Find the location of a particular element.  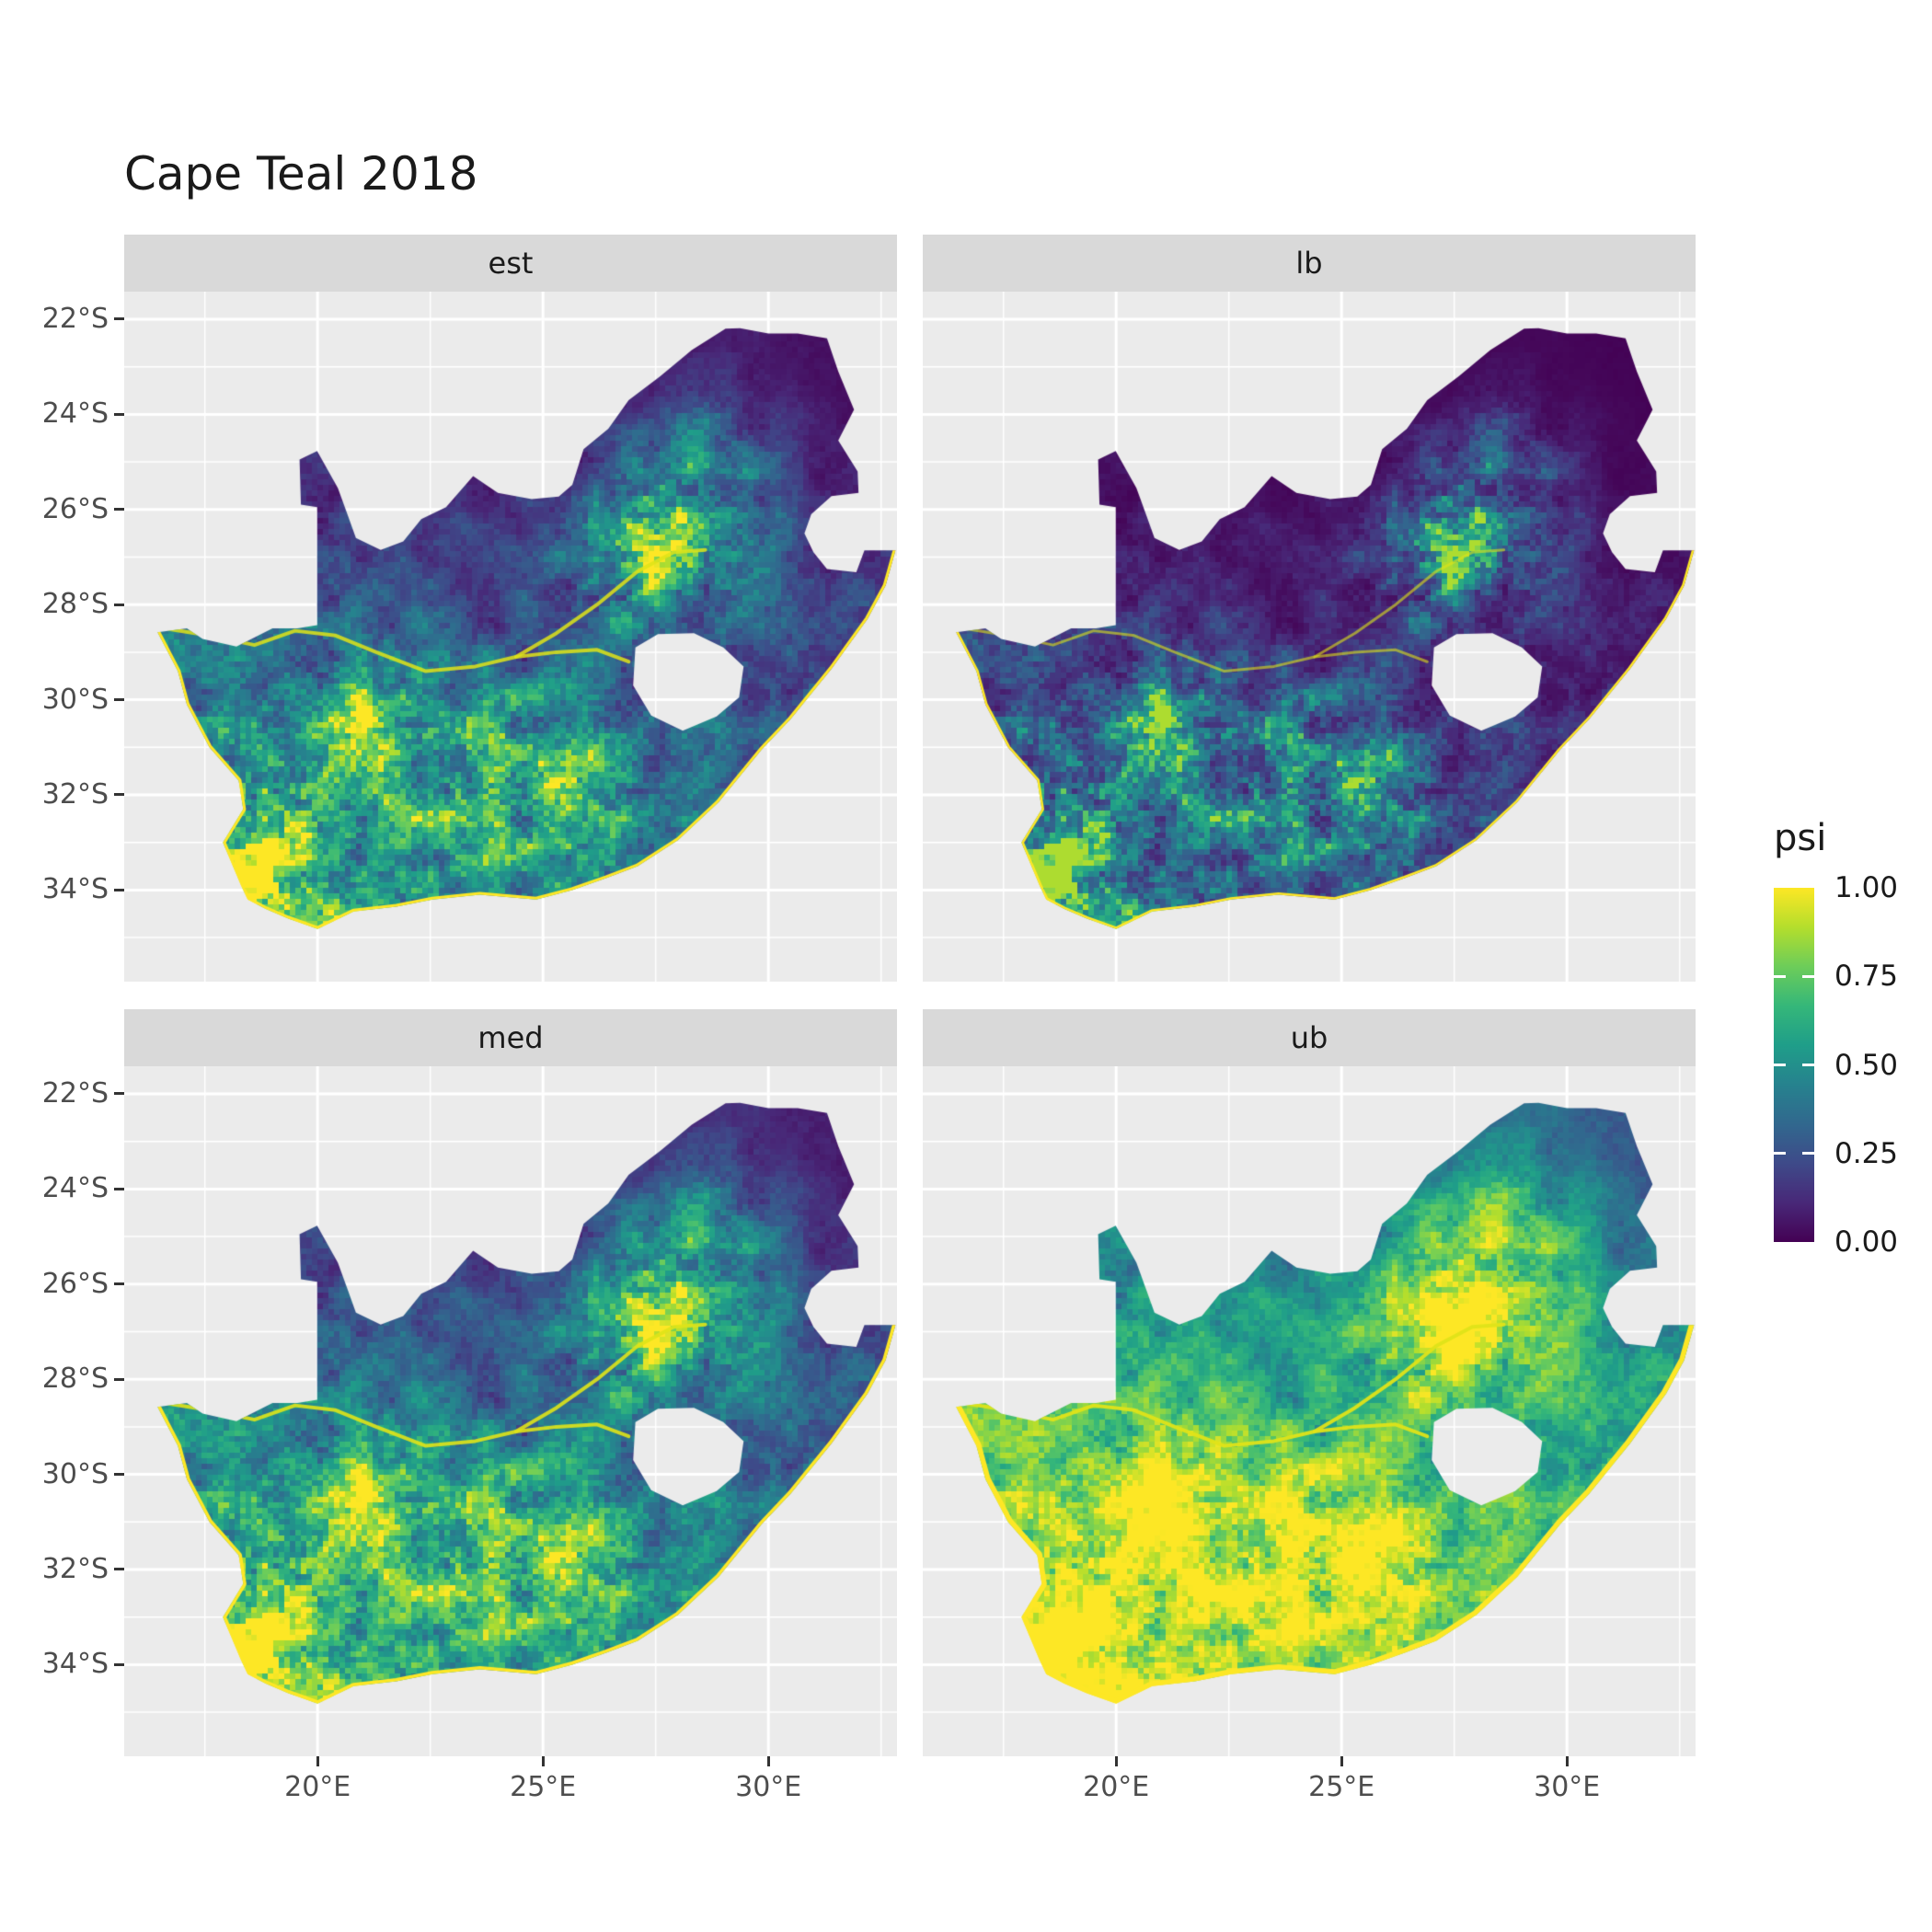

facet-strip-label: ub is located at coordinates (1309, 1037).